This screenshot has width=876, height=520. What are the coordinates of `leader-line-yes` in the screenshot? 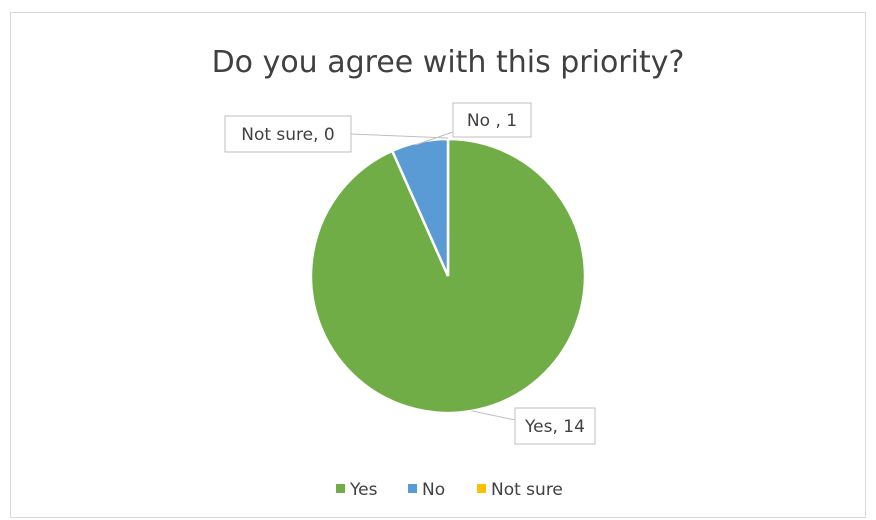 It's located at (493, 415).